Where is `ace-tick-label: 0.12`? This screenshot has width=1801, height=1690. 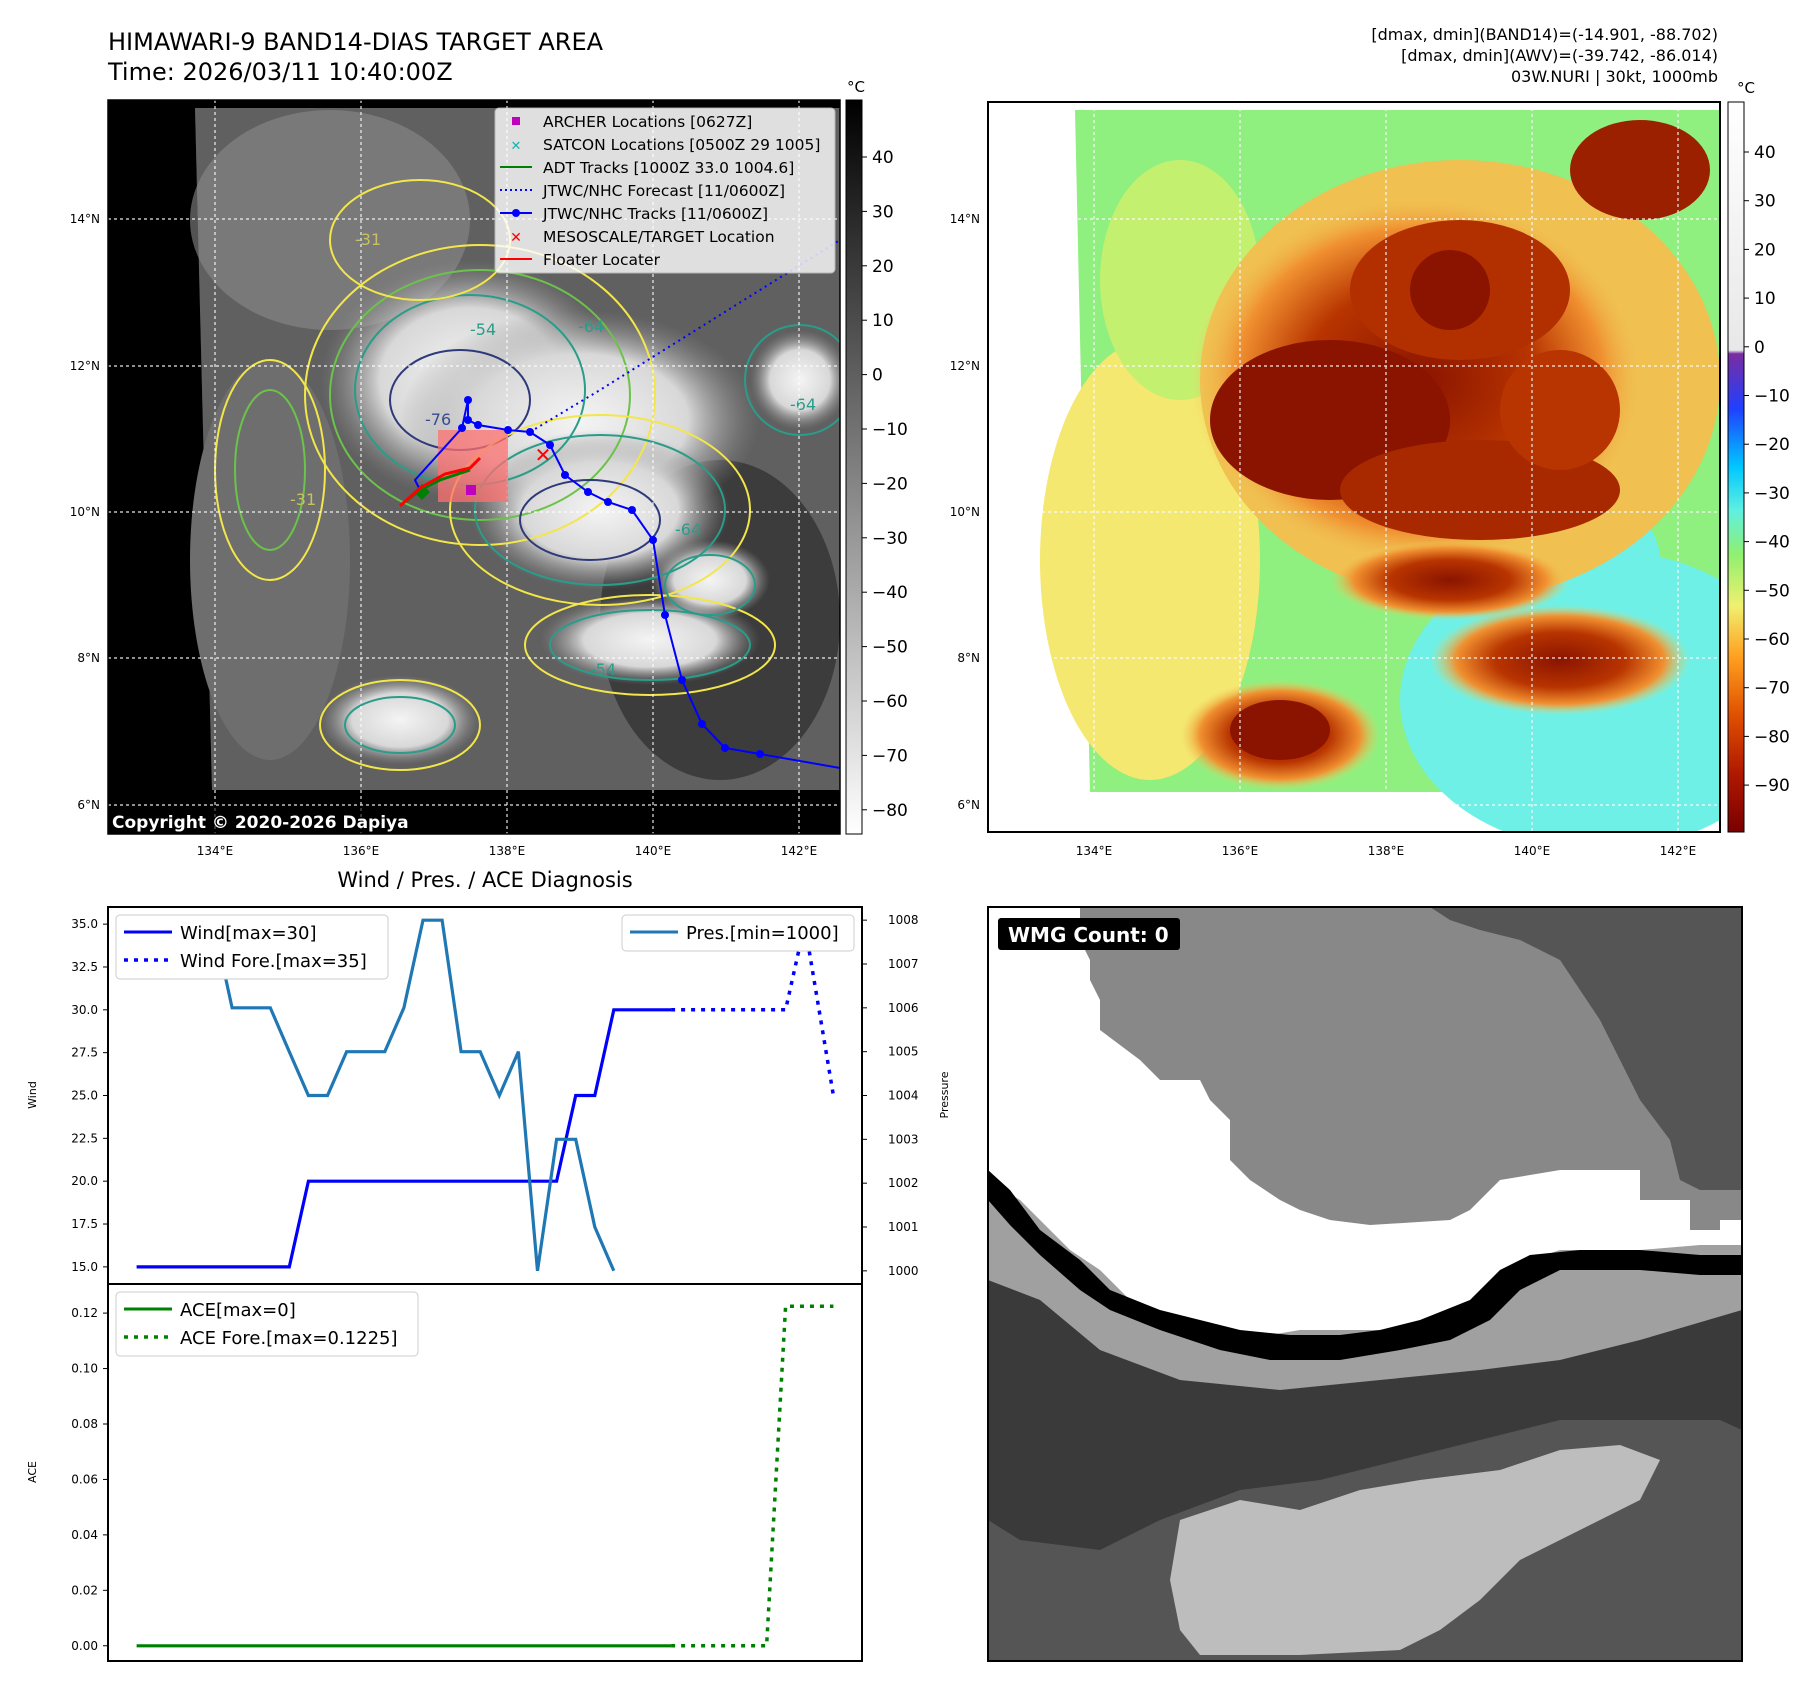 ace-tick-label: 0.12 is located at coordinates (84, 1313).